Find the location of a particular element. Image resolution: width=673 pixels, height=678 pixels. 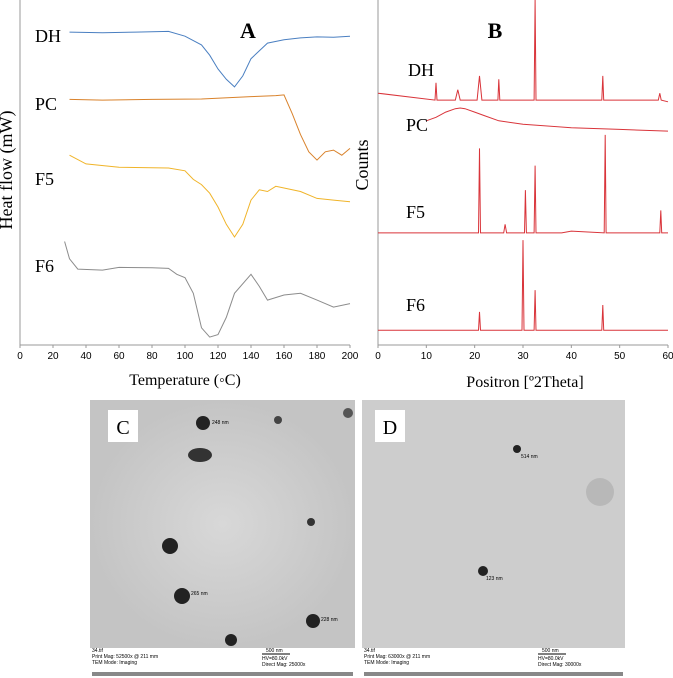

x-tick-label: 160 is located at coordinates (284, 356).